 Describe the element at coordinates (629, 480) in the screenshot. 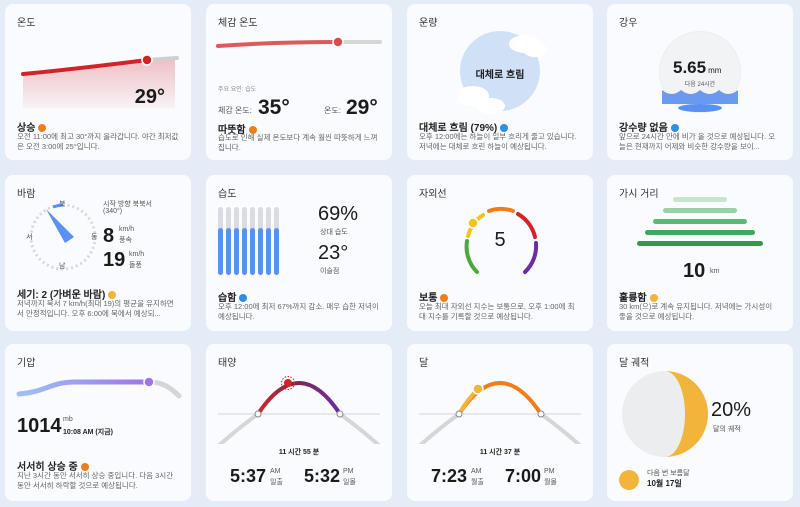

I see `full-moon-icon` at that location.